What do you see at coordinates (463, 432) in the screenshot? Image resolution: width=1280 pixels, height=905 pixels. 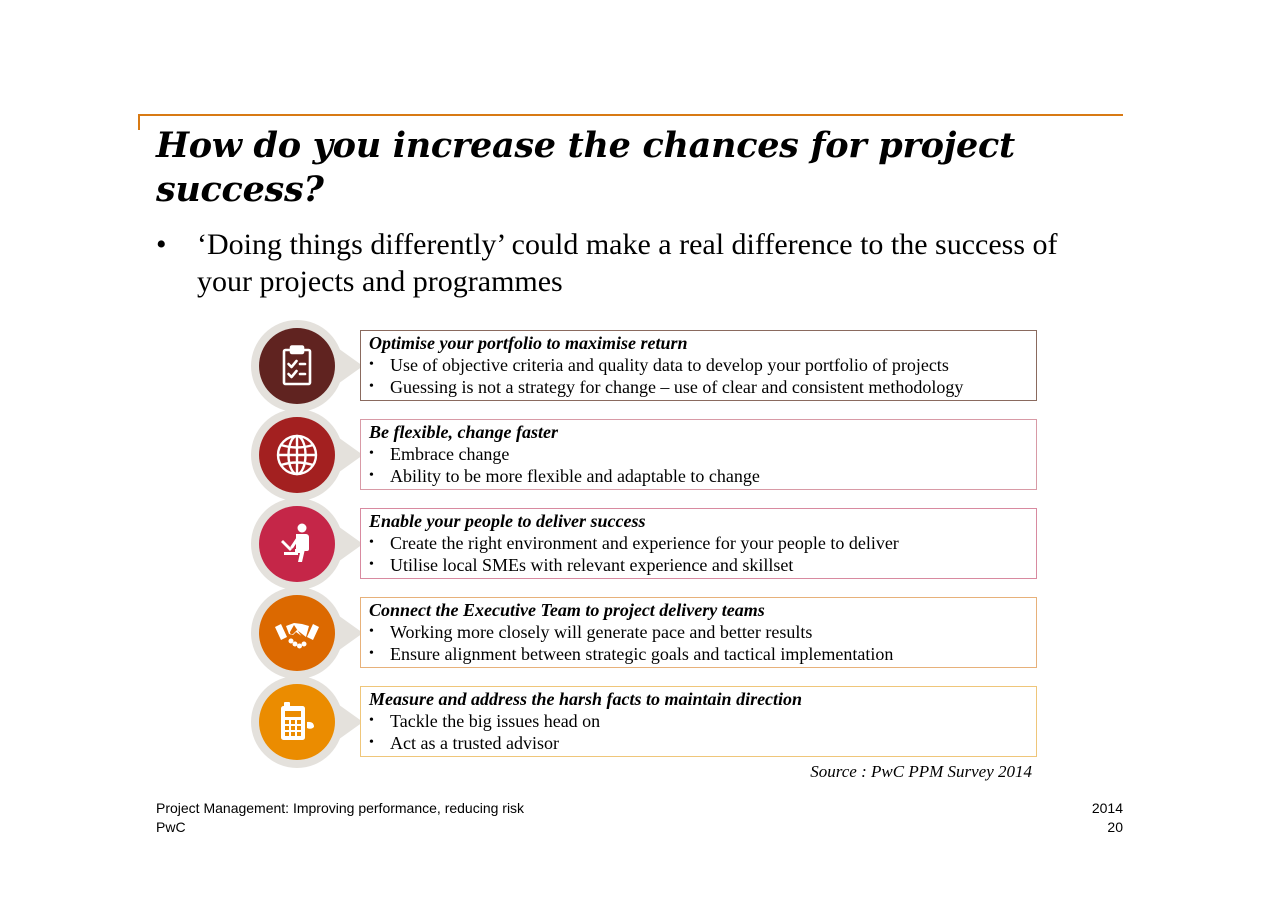 I see `success-factor-heading: Be flexible, change faster` at bounding box center [463, 432].